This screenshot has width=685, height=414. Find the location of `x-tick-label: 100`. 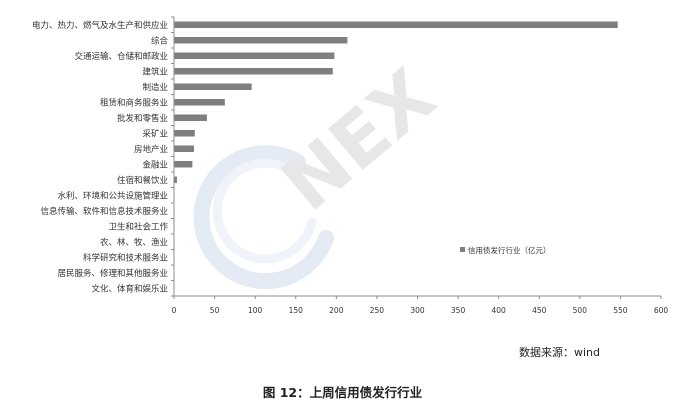

x-tick-label: 100 is located at coordinates (255, 310).